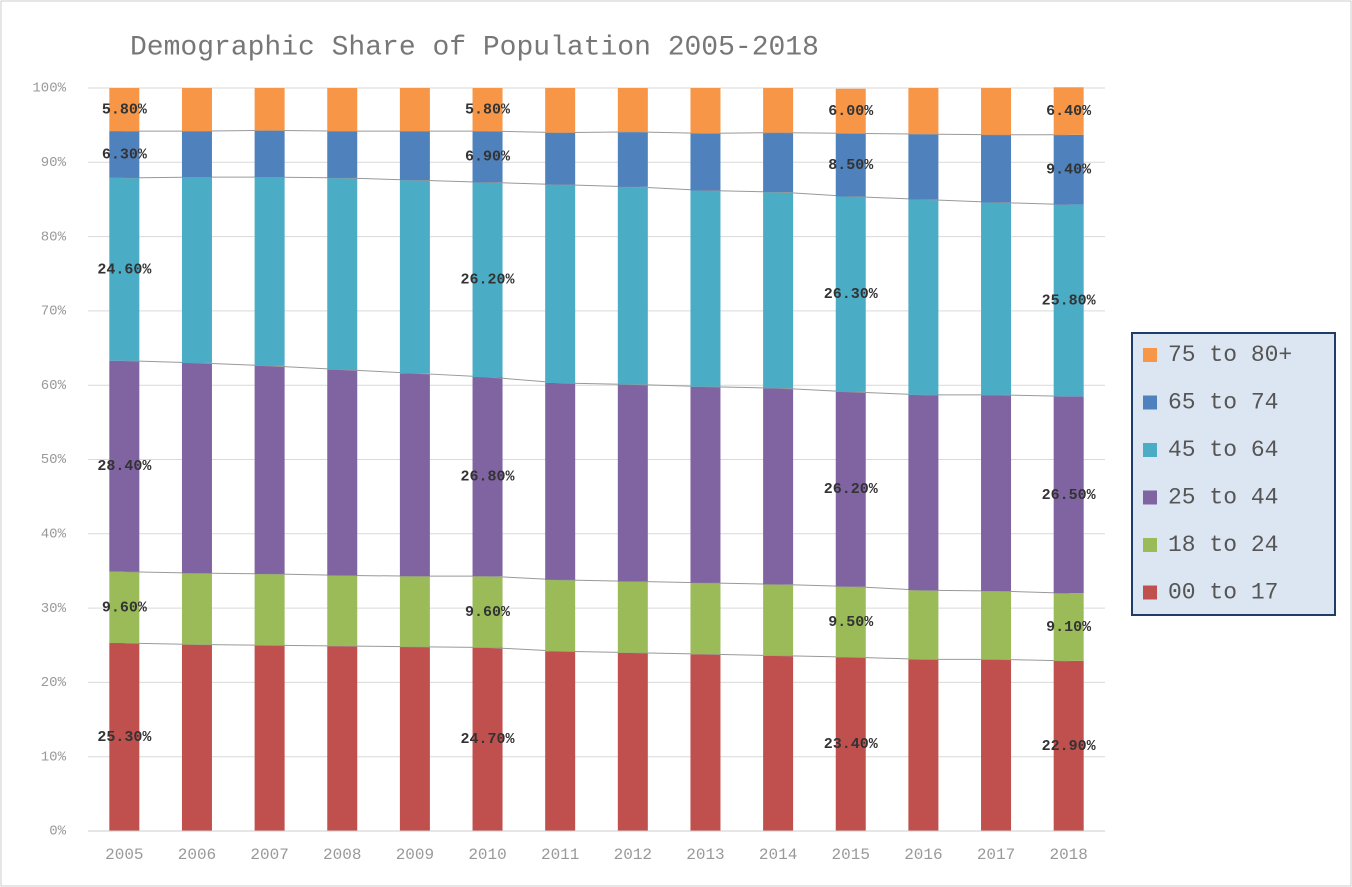  What do you see at coordinates (54, 460) in the screenshot?
I see `y-tick-label: 50%` at bounding box center [54, 460].